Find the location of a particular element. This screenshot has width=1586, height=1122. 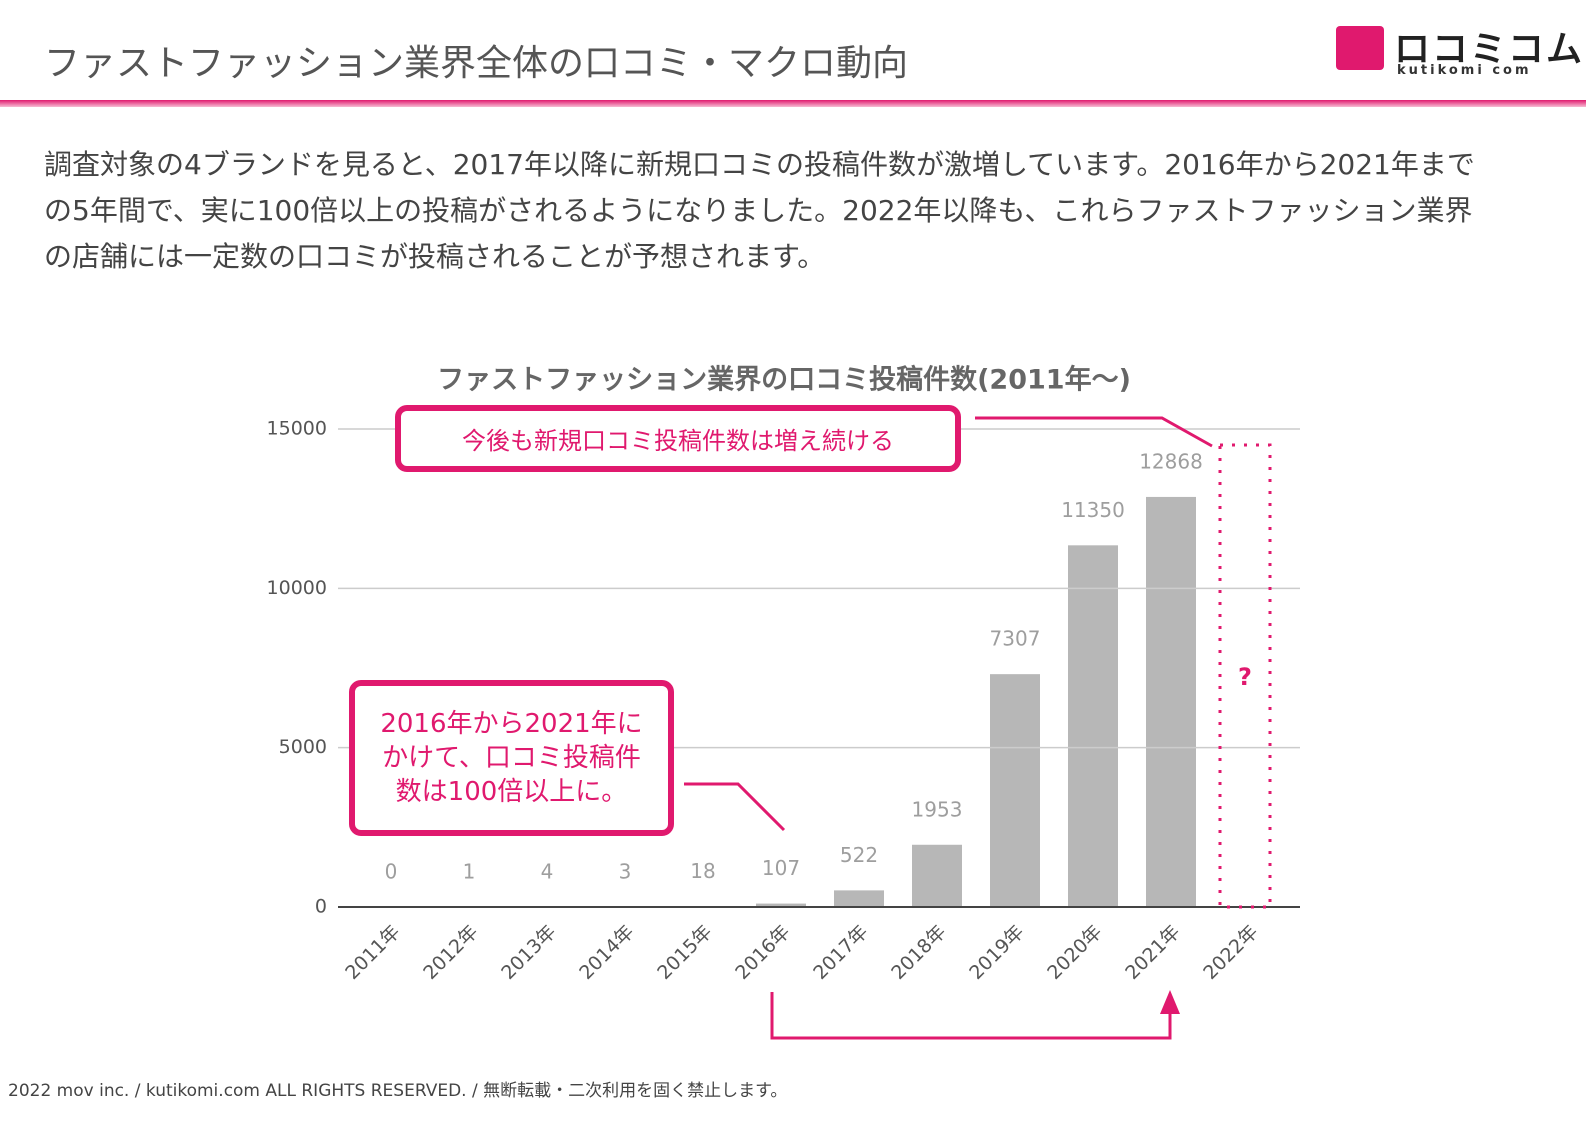

x-tick-label: 2019年 is located at coordinates (996, 952).